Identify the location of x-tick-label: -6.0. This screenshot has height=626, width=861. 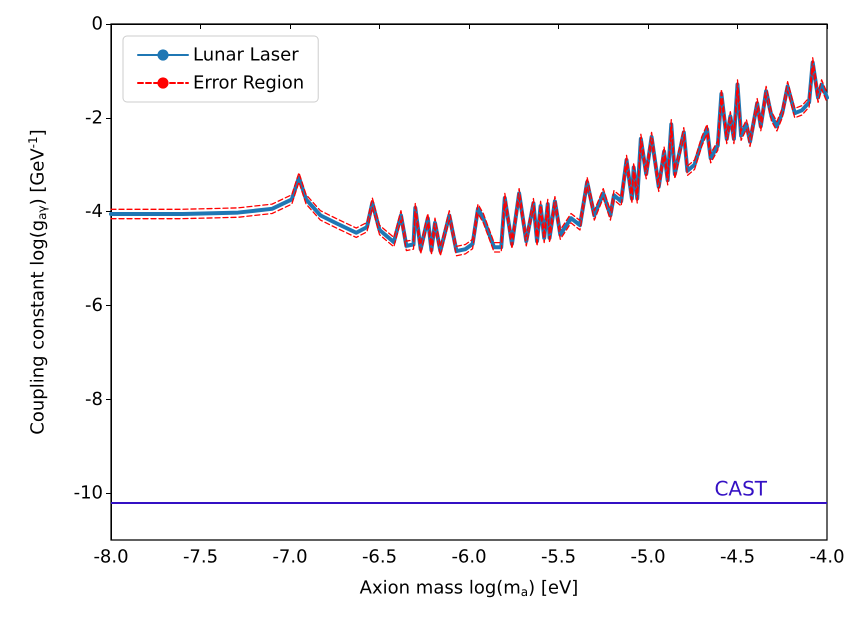
(469, 557).